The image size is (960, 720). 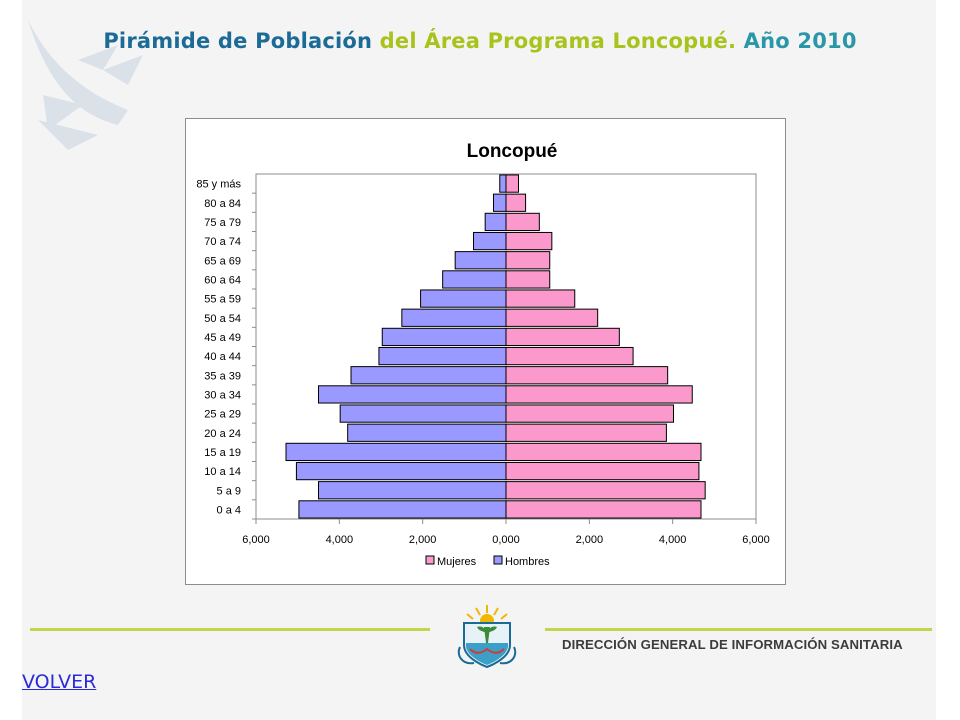 I want to click on x-tick-label-4: 2,000, so click(x=590, y=540).